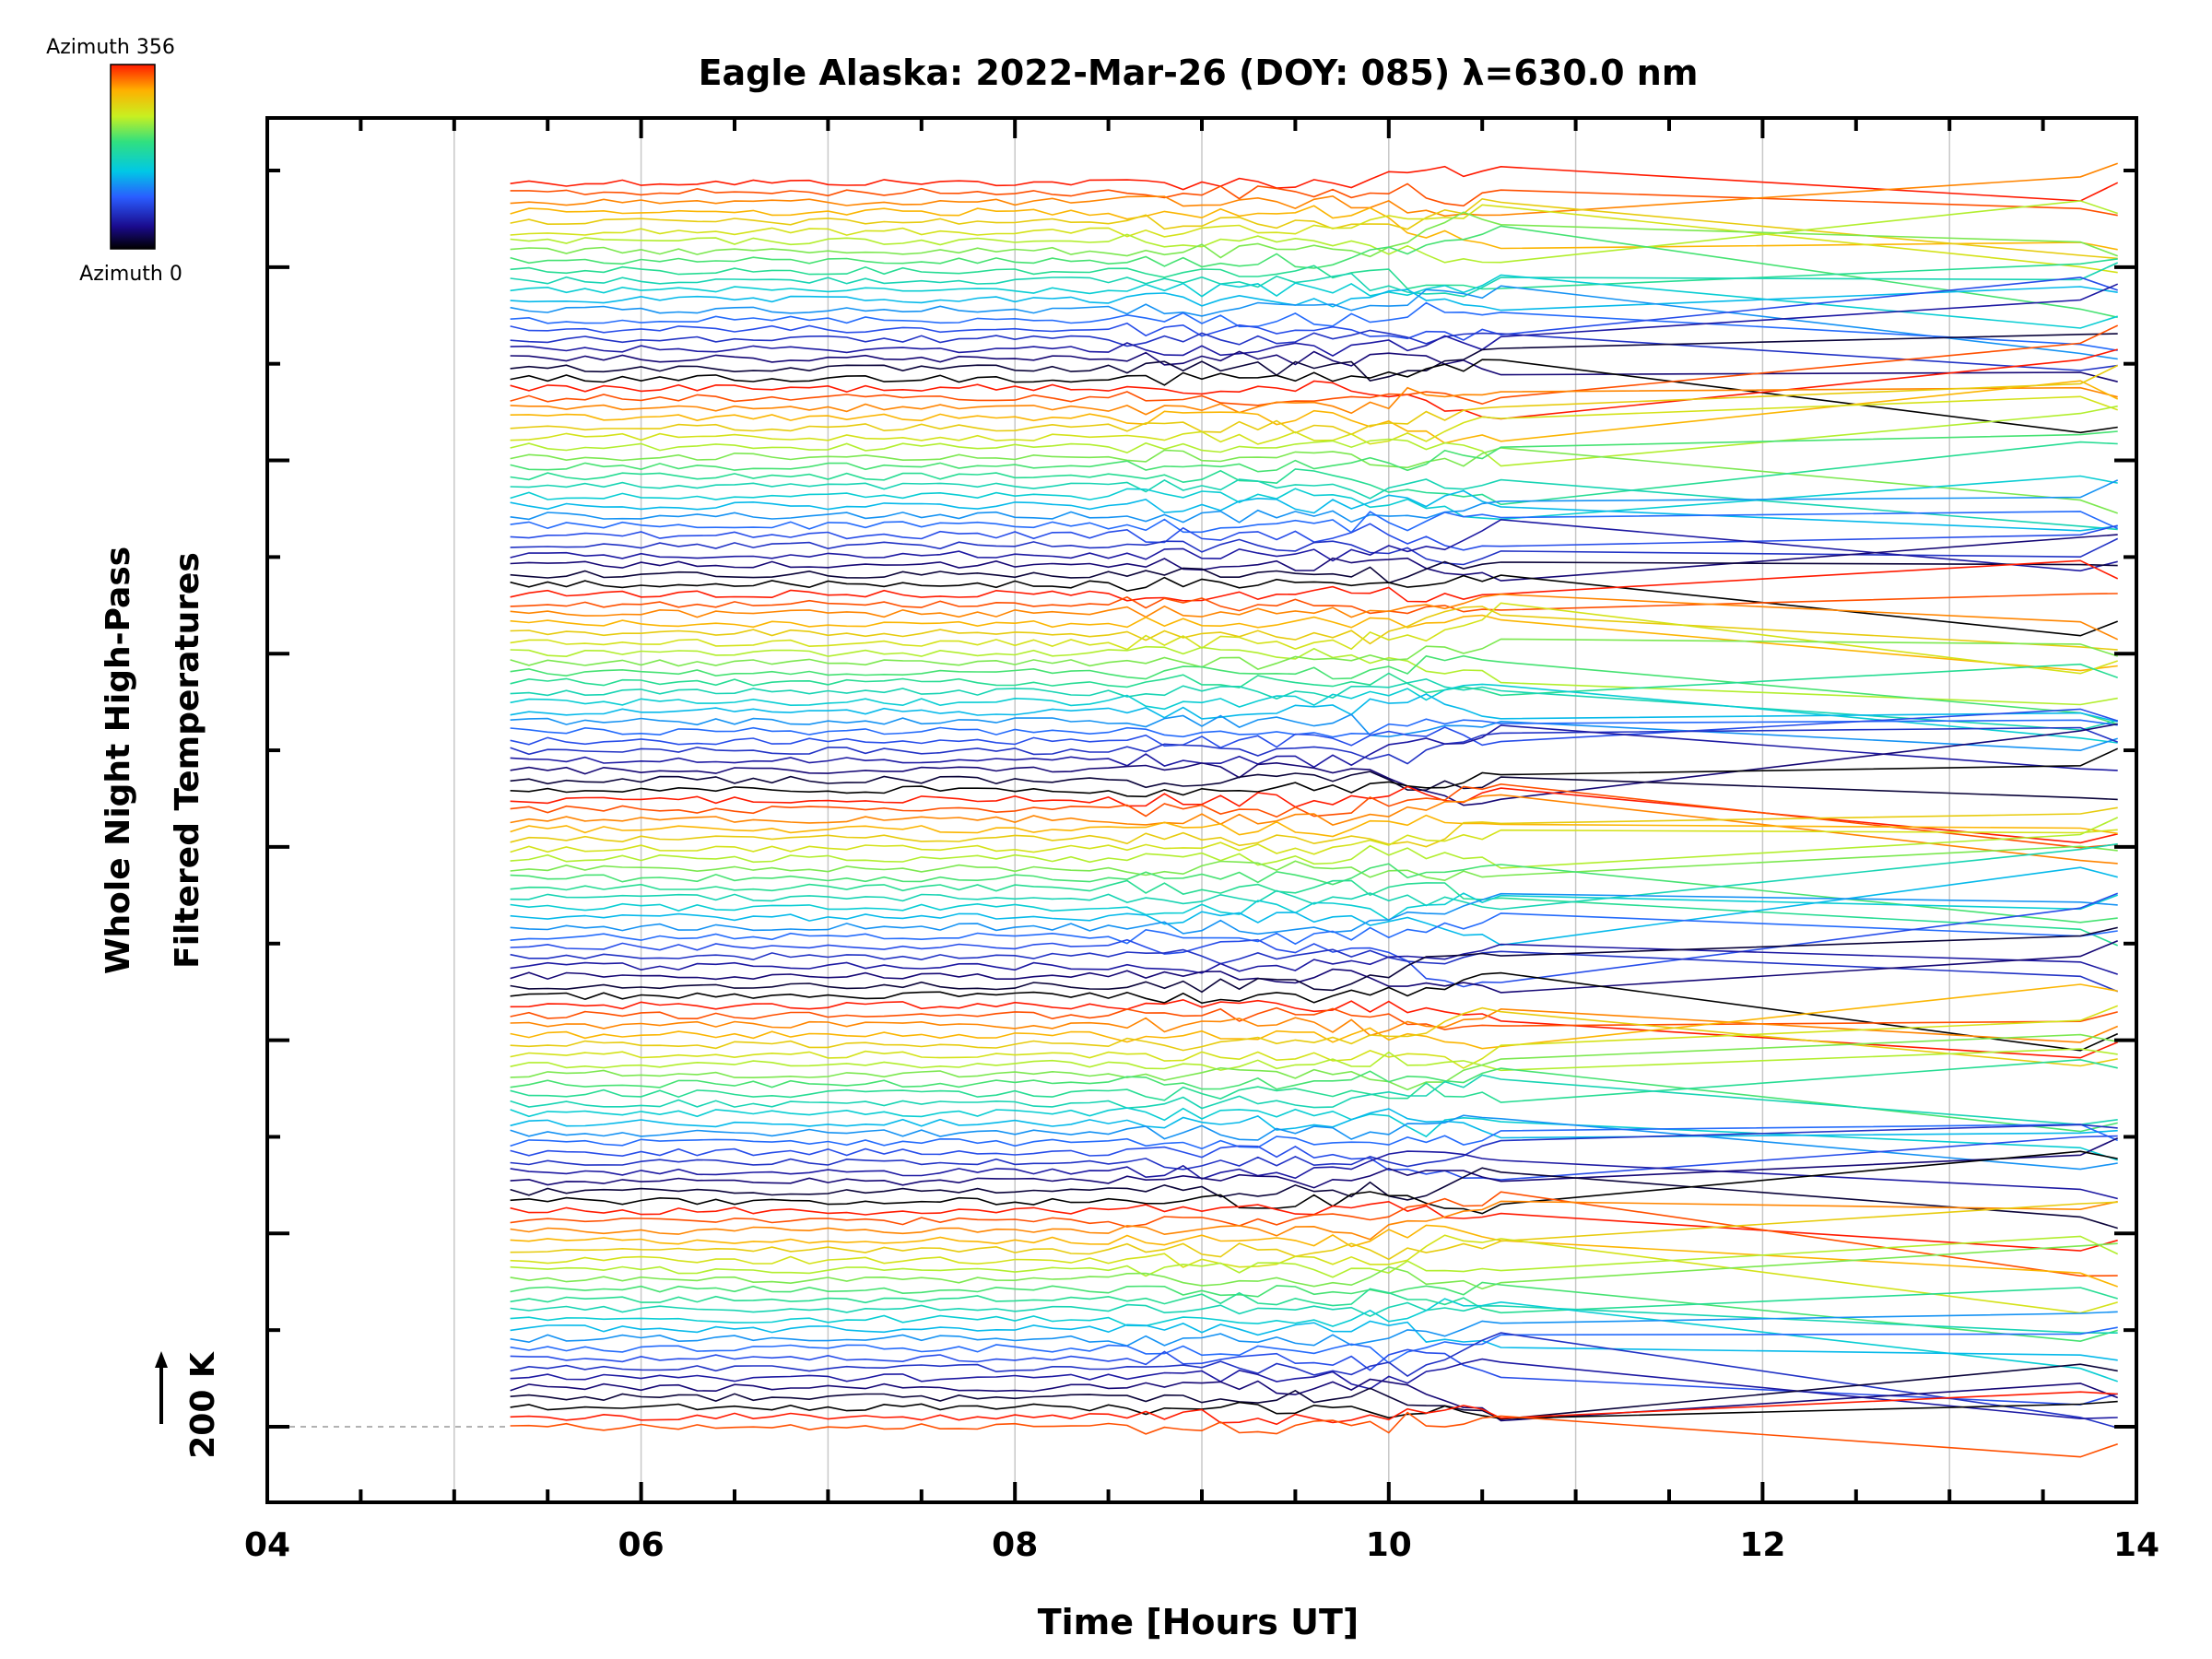  I want to click on colorbar-top-label: Azimuth 356, so click(110, 47).